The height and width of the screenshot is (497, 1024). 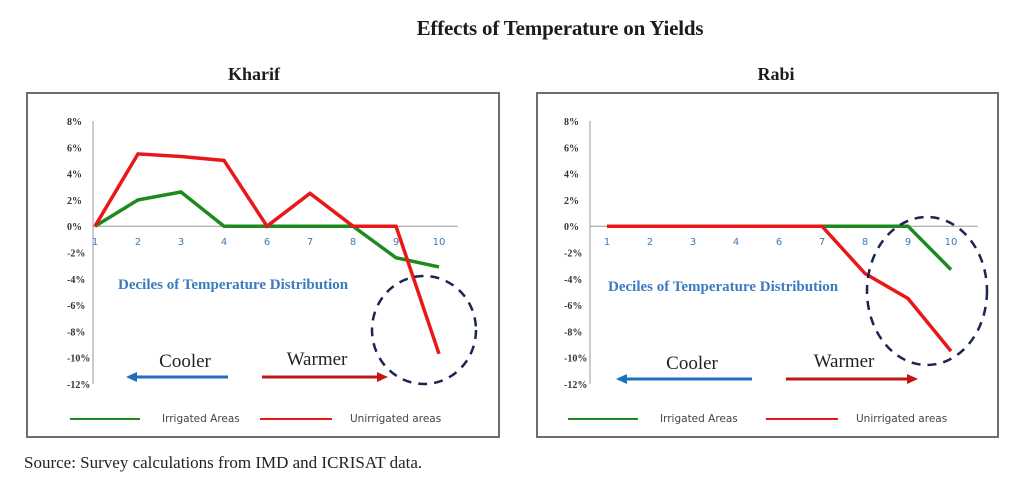 What do you see at coordinates (74, 201) in the screenshot?
I see `kharif-y-tick-label: 2%` at bounding box center [74, 201].